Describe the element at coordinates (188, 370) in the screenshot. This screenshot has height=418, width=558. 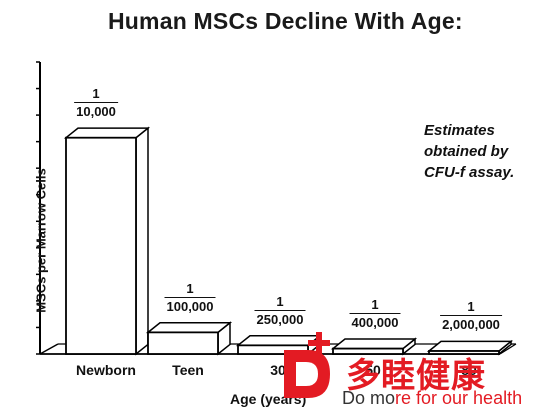
I see `category-label: Teen` at that location.